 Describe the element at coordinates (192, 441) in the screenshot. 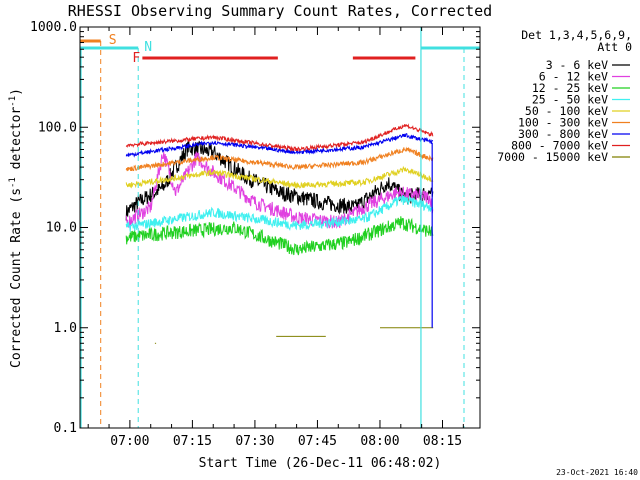

I see `x-tick-label: 07:15` at that location.